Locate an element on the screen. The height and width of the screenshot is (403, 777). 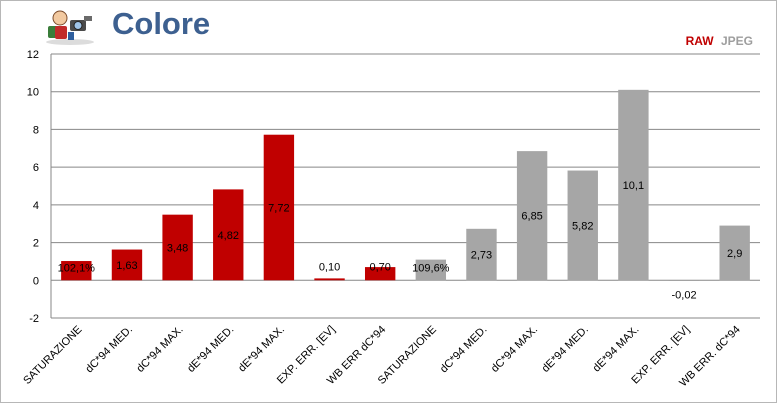
data-label: 102,1% is located at coordinates (77, 268).